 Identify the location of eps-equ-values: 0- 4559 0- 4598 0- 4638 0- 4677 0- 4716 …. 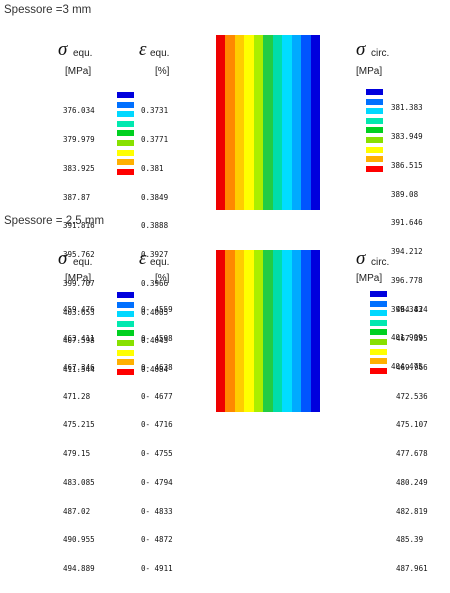
(157, 439).